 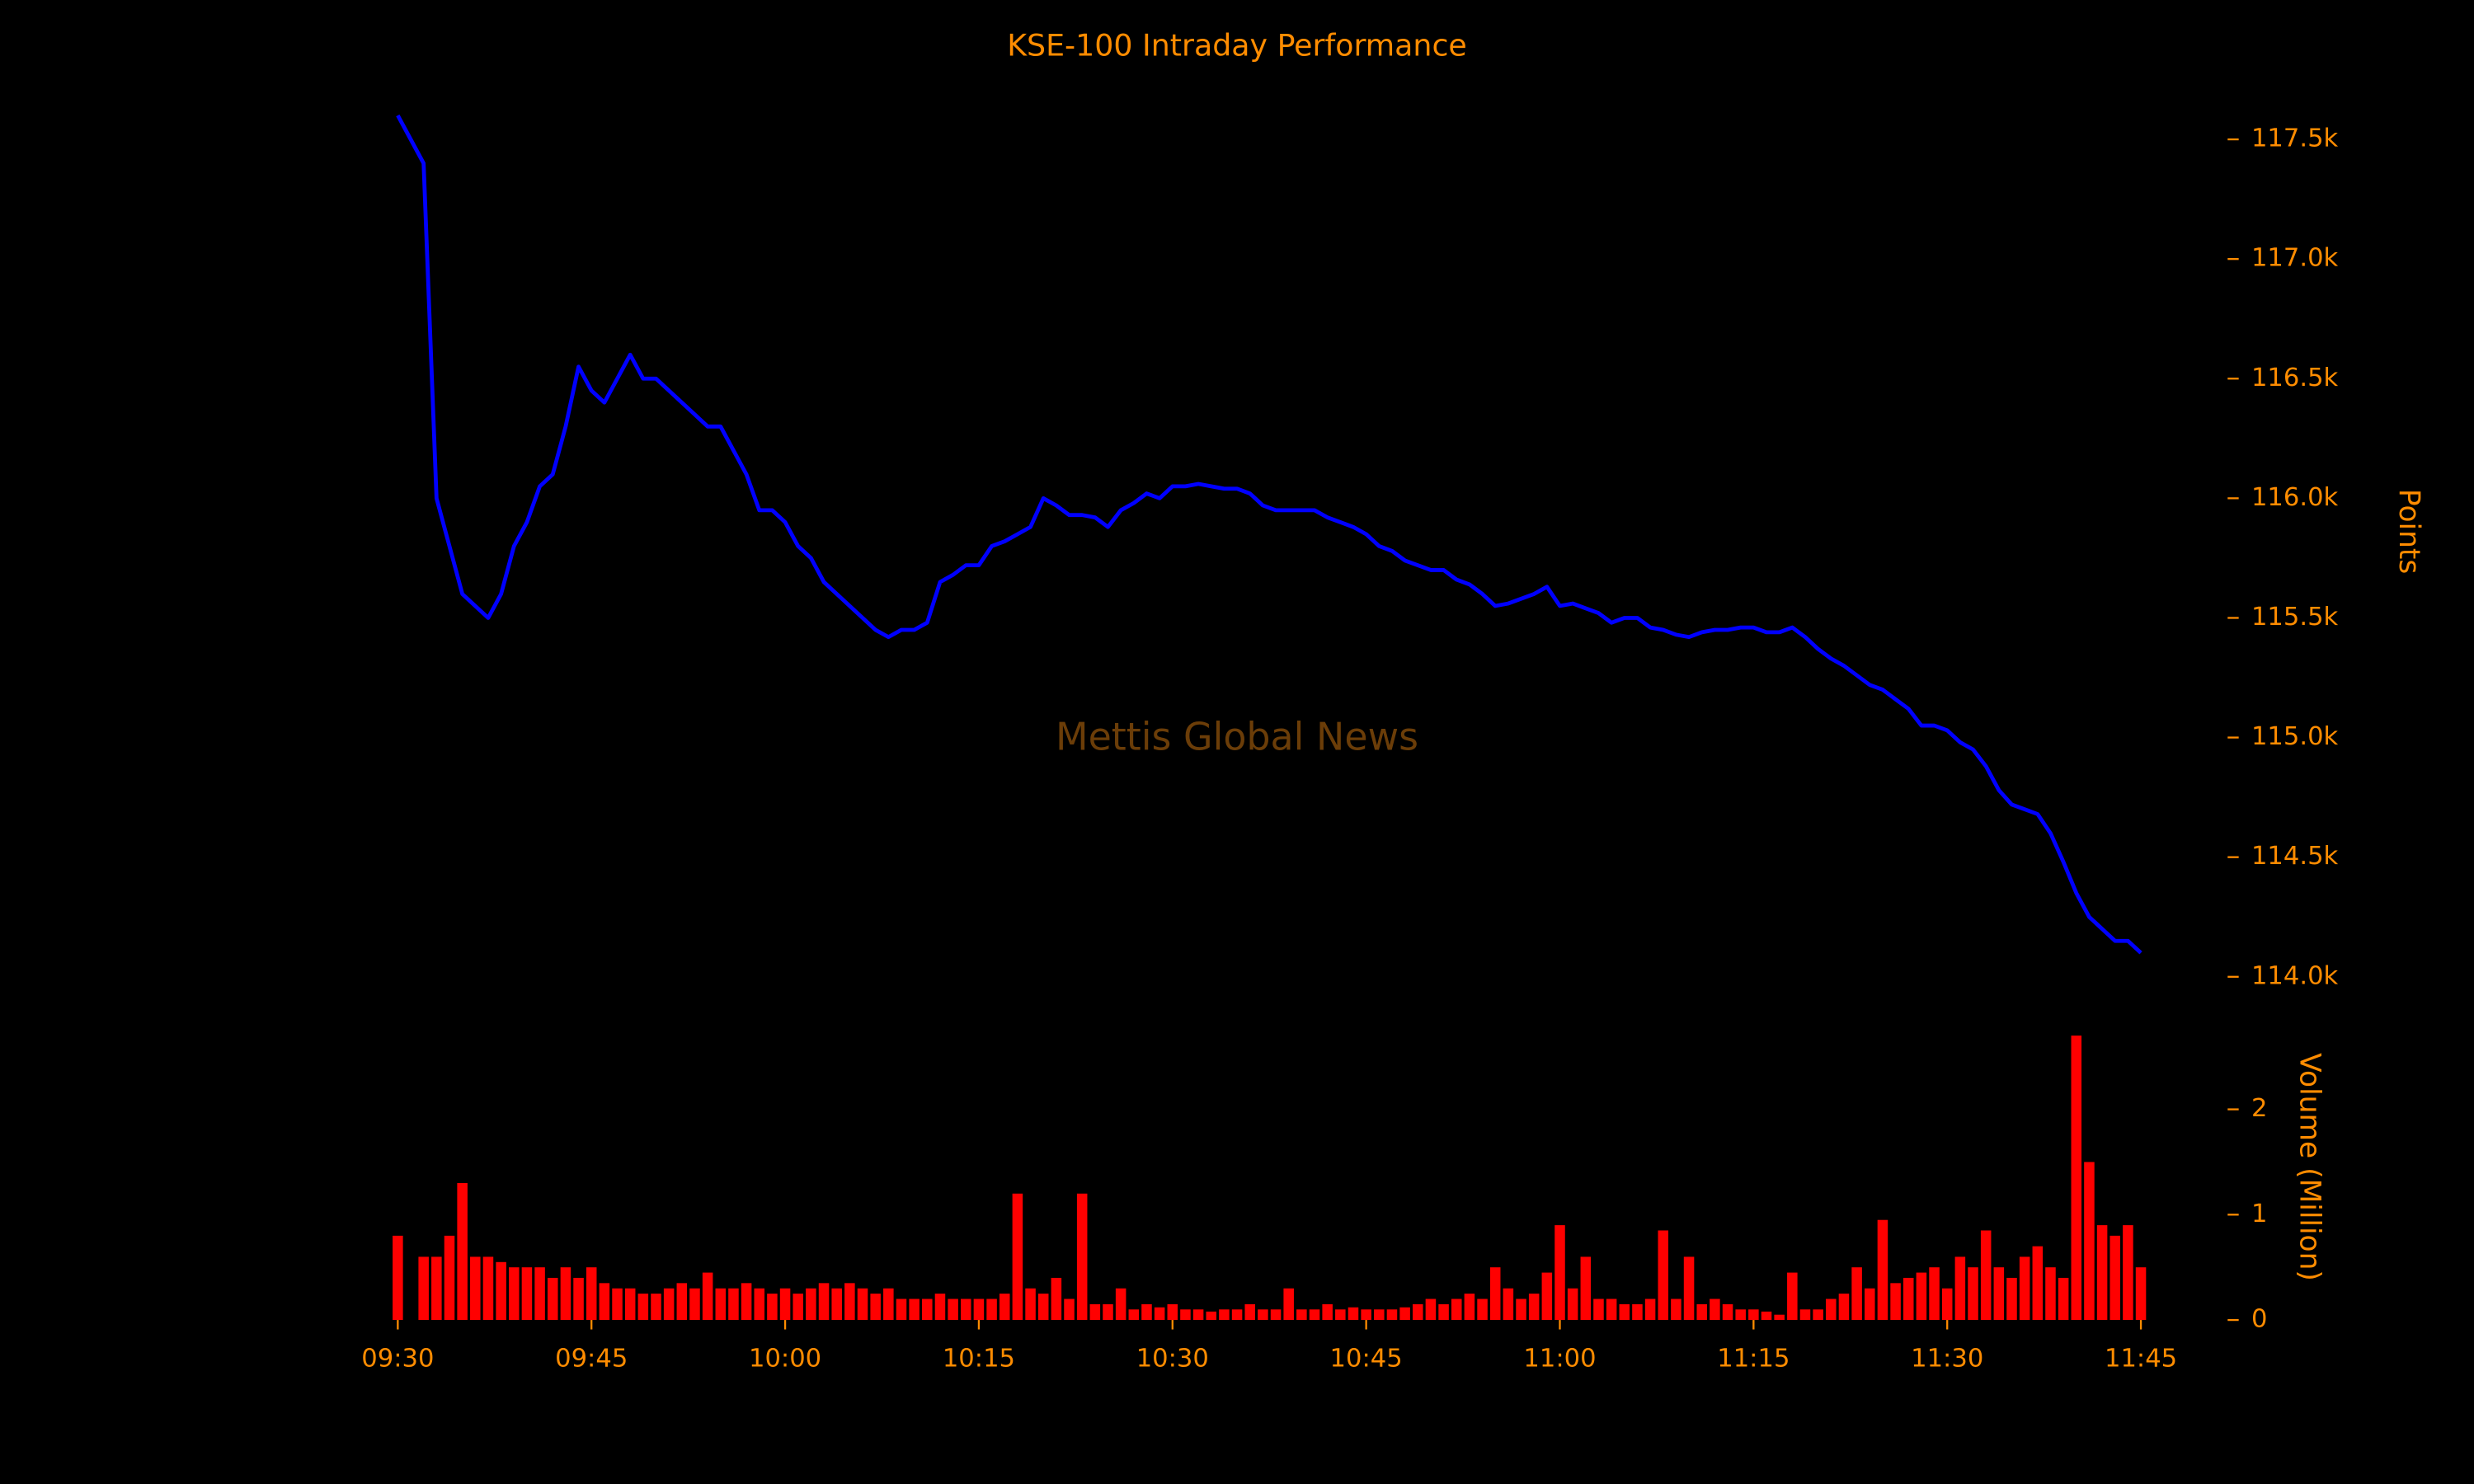 I want to click on y-axis-label: Points, so click(x=2408, y=531).